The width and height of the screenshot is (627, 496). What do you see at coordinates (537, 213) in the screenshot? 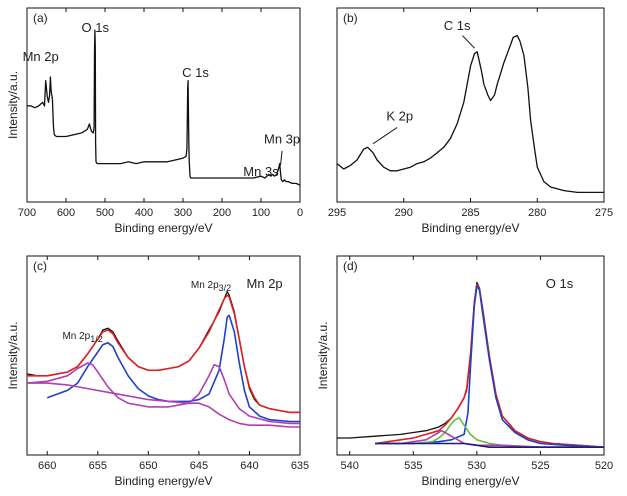
I see `x-tick-label: 280` at bounding box center [537, 213].